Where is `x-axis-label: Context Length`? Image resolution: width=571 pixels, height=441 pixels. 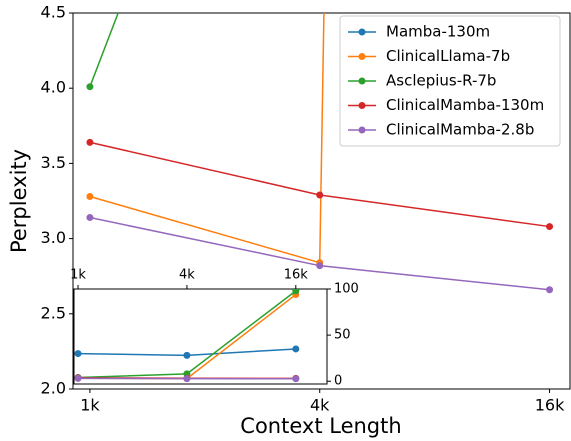
x-axis-label: Context Length is located at coordinates (320, 426).